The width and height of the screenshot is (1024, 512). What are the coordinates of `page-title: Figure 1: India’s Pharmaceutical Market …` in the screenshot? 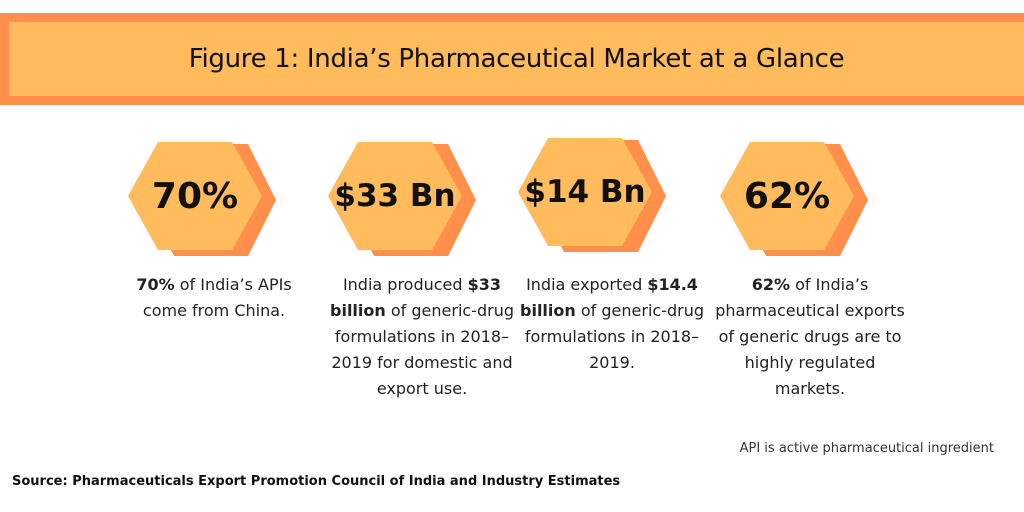 It's located at (516, 59).